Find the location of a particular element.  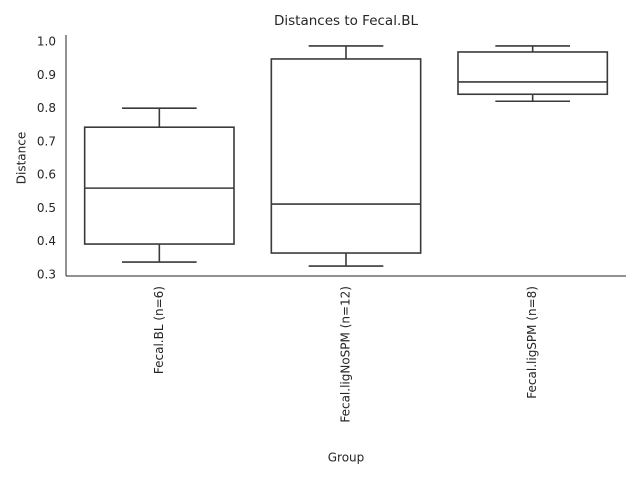

y-tick-label: 0.9 is located at coordinates (46, 75).